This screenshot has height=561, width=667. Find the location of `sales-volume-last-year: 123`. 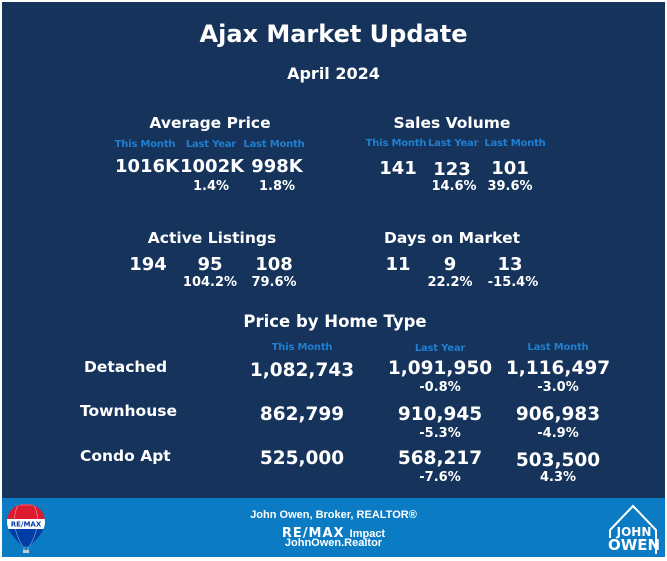

sales-volume-last-year: 123 is located at coordinates (452, 169).